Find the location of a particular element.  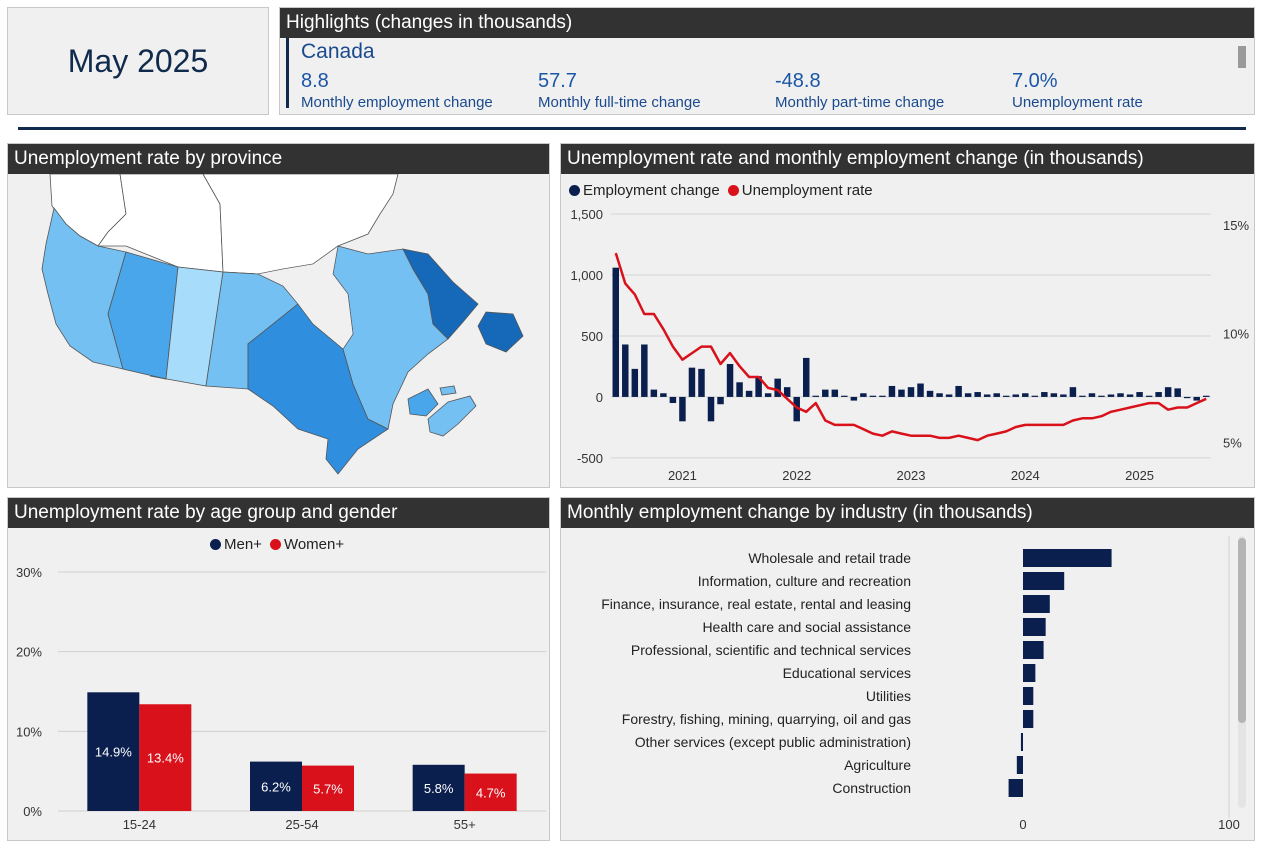

x-tick-label: 2023 is located at coordinates (911, 475).